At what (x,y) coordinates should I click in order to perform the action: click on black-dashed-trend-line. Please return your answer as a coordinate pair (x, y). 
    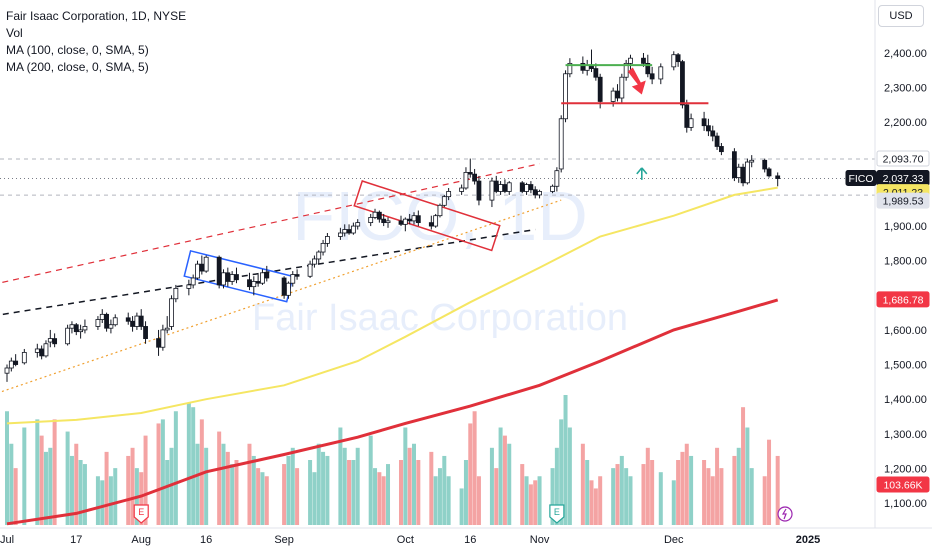
    Looking at the image, I should click on (268, 272).